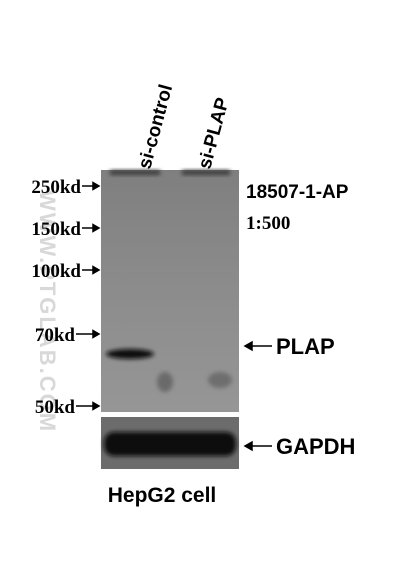  I want to click on dilution: 1:500, so click(268, 223).